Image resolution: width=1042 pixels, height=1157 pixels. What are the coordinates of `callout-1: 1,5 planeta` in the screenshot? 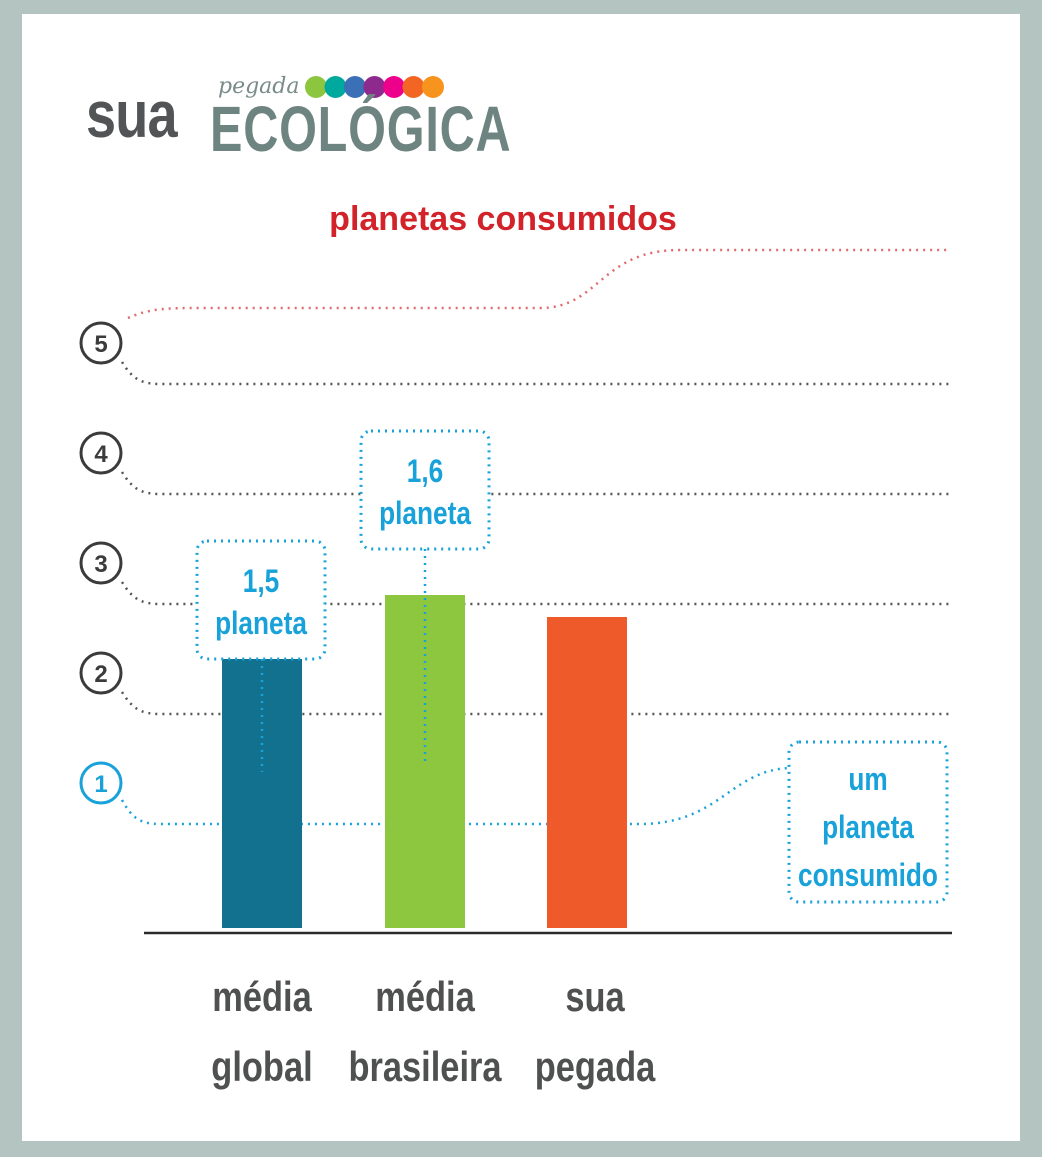 It's located at (261, 655).